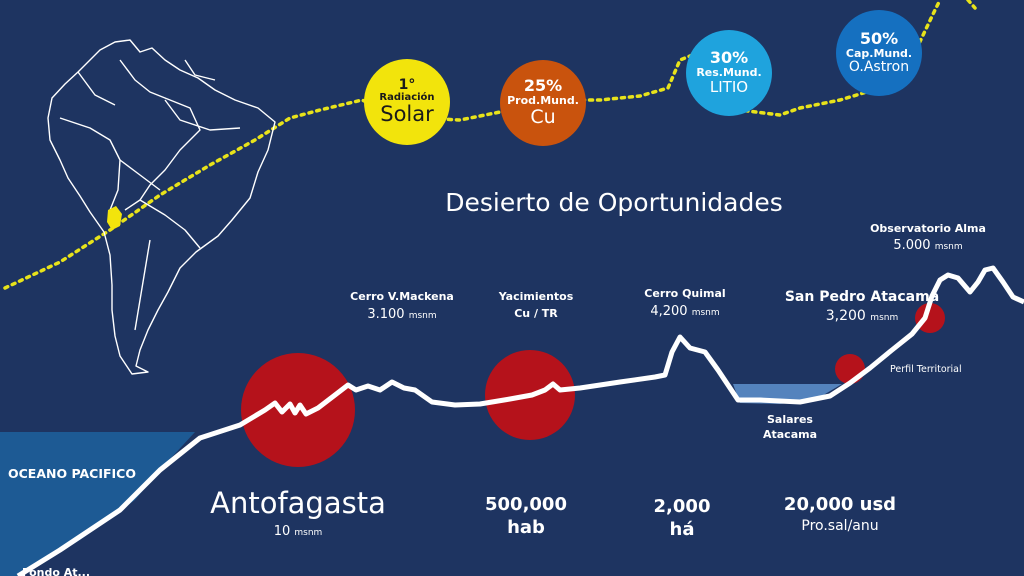  I want to click on page-title: Desierto de Oportunidades, so click(614, 202).